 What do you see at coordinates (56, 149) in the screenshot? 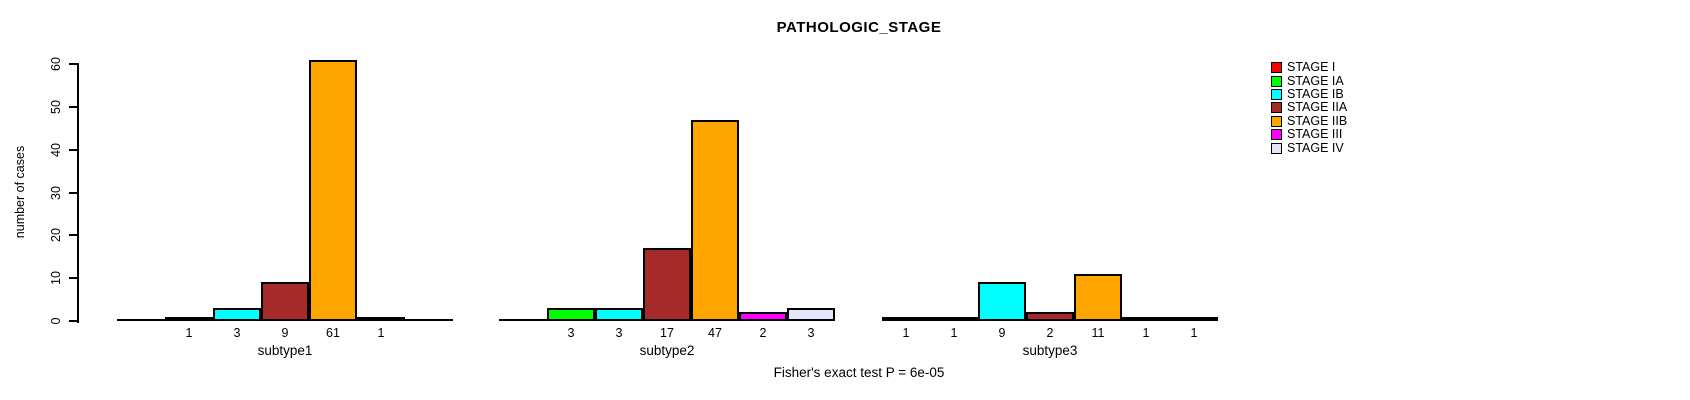
I see `y-axis-tick-label: 40` at bounding box center [56, 149].